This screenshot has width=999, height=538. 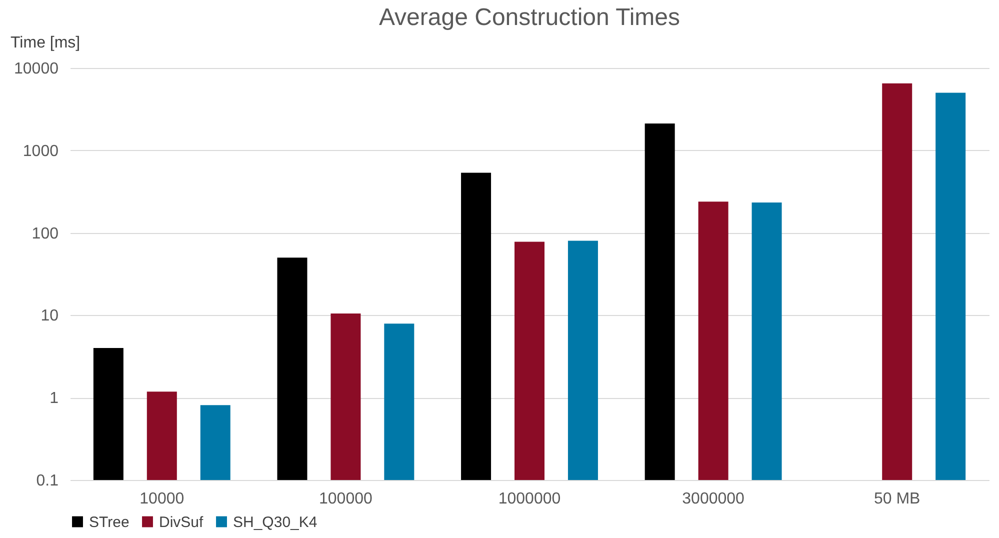 What do you see at coordinates (47, 481) in the screenshot?
I see `y-tick-label: 0.1` at bounding box center [47, 481].